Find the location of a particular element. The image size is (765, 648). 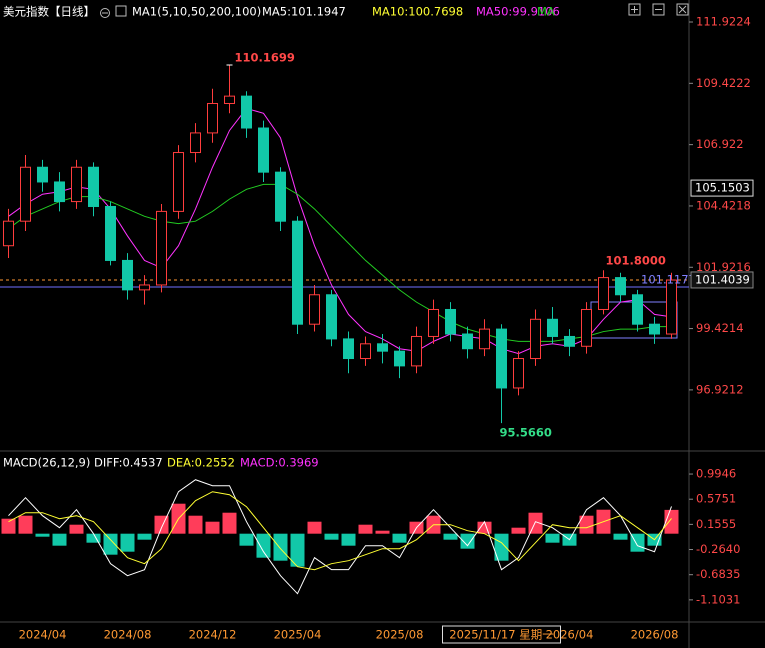

x-tick-label: 2024/08 is located at coordinates (128, 635).